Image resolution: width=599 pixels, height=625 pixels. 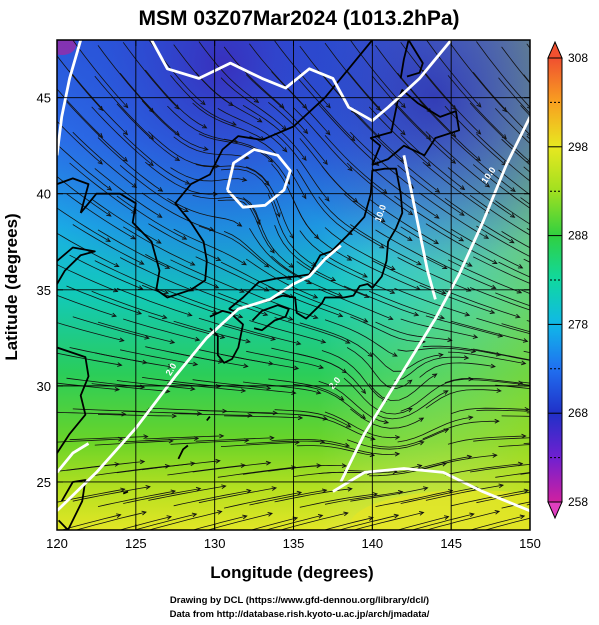 I want to click on x-tick-label: 130, so click(x=215, y=543).